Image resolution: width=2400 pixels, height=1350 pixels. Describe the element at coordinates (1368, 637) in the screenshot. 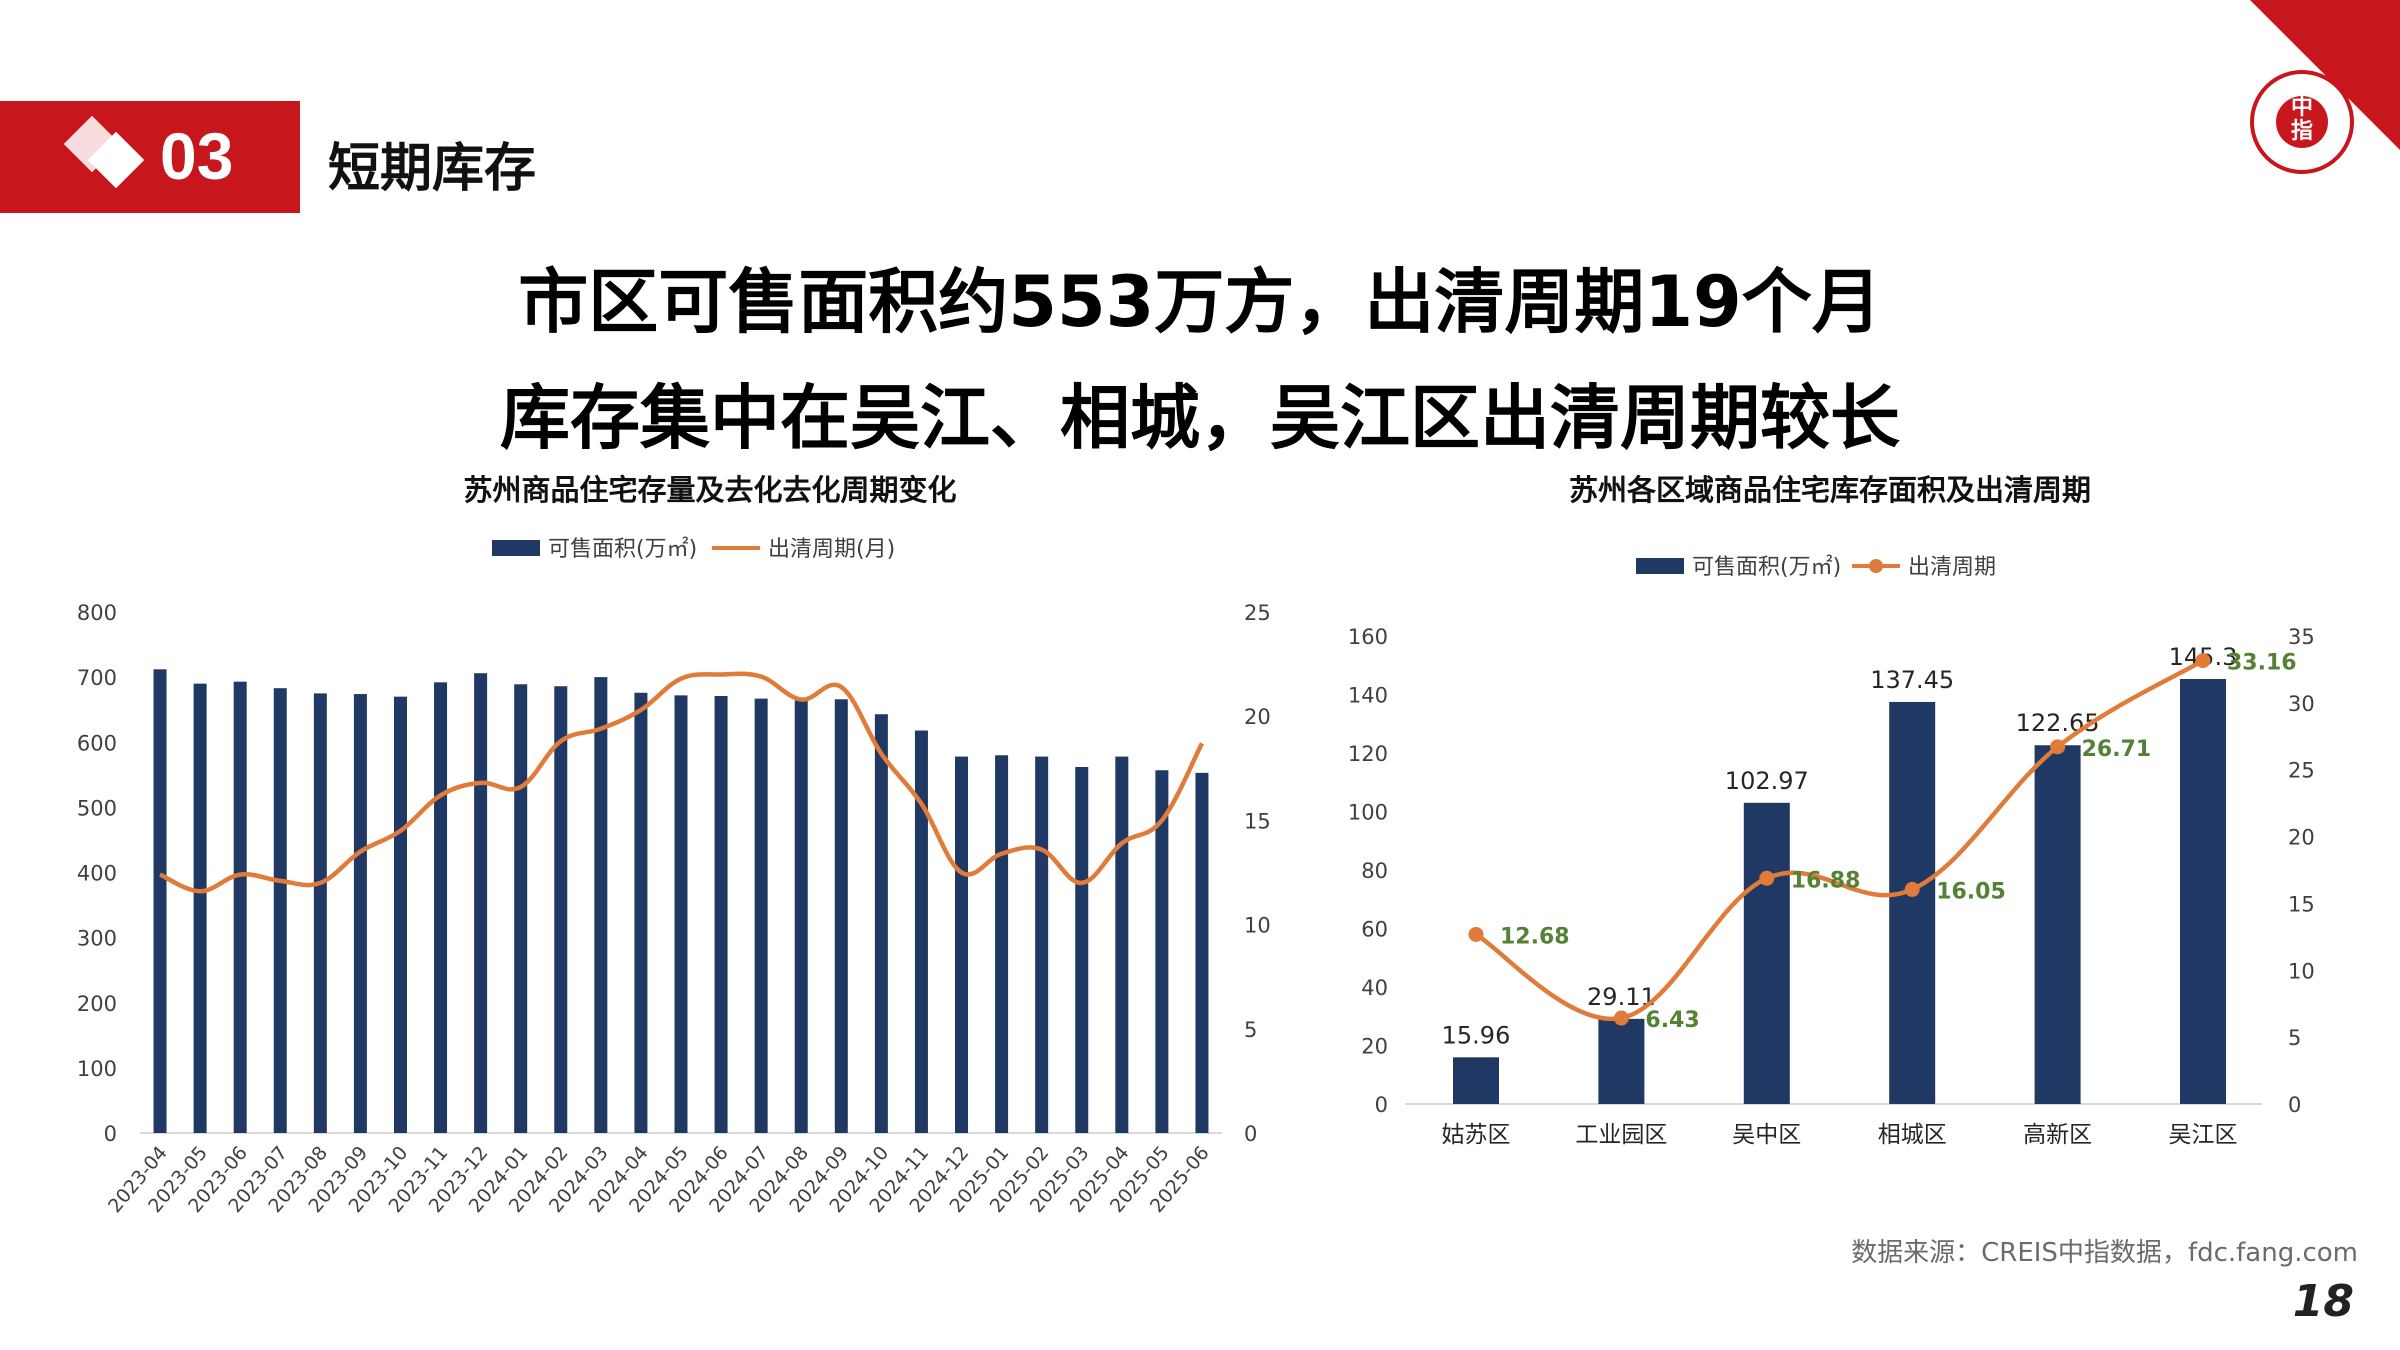

I see `left-y-tick: 160` at that location.